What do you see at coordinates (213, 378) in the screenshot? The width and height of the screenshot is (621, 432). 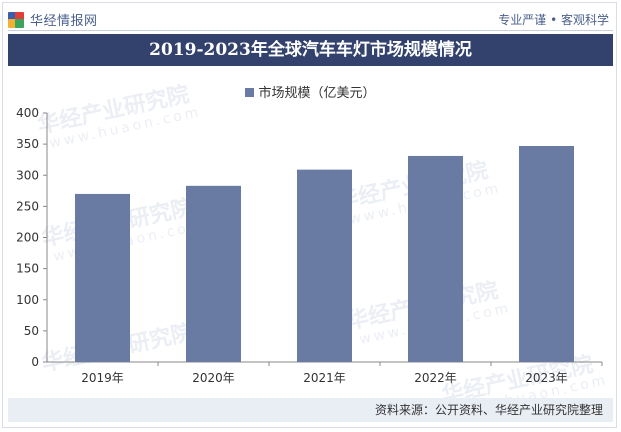 I see `x-tick-label: 2020年` at bounding box center [213, 378].